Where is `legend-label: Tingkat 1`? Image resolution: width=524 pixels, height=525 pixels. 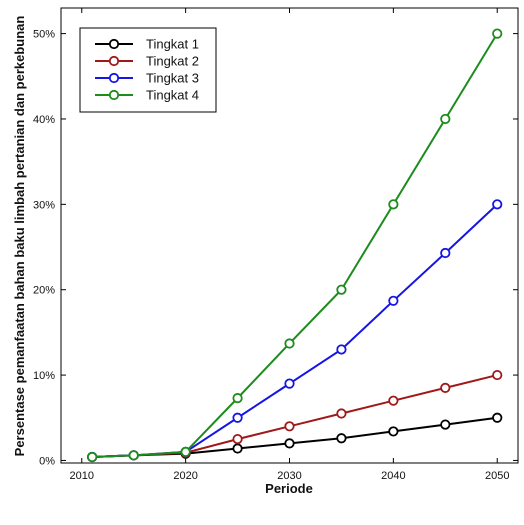 legend-label: Tingkat 1 is located at coordinates (172, 44).